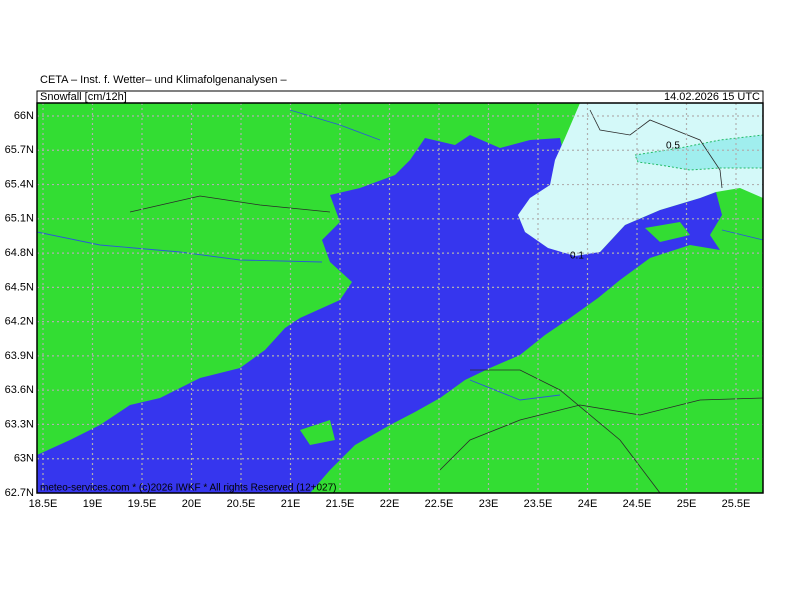  I want to click on latitude-label: 63N, so click(24, 459).